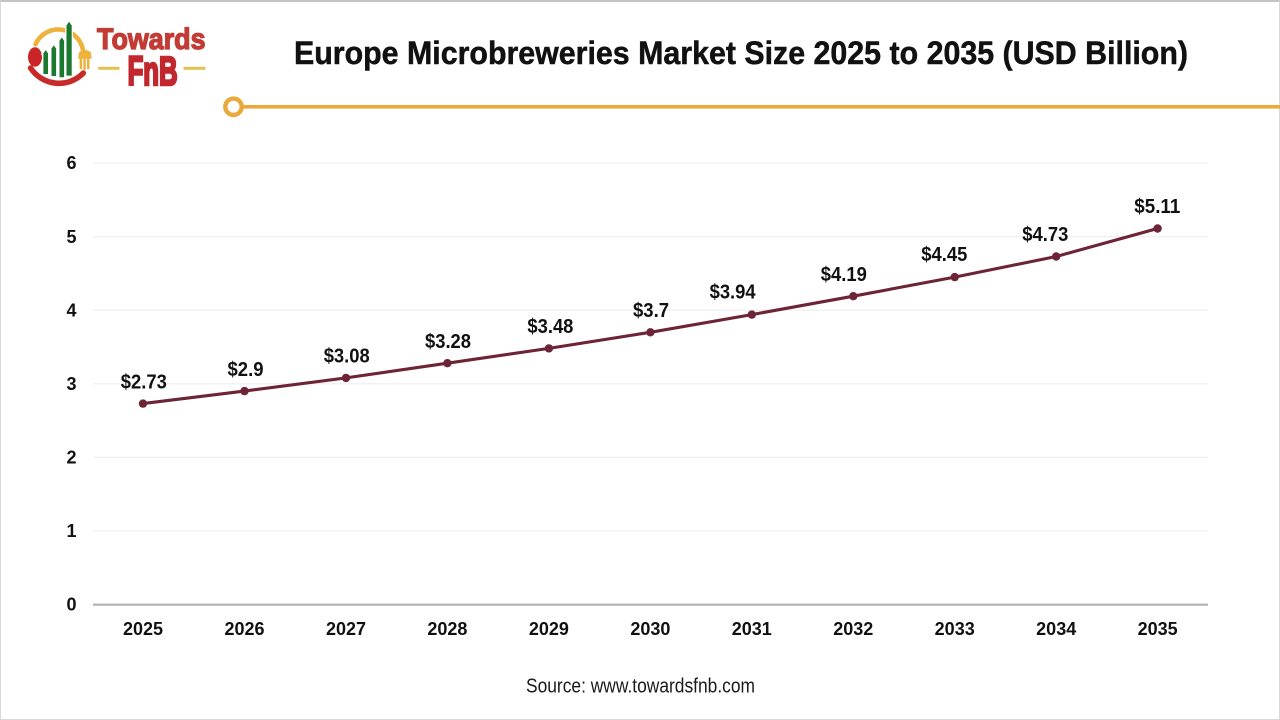 This screenshot has width=1280, height=720. I want to click on svg-text: 3, so click(71, 384).